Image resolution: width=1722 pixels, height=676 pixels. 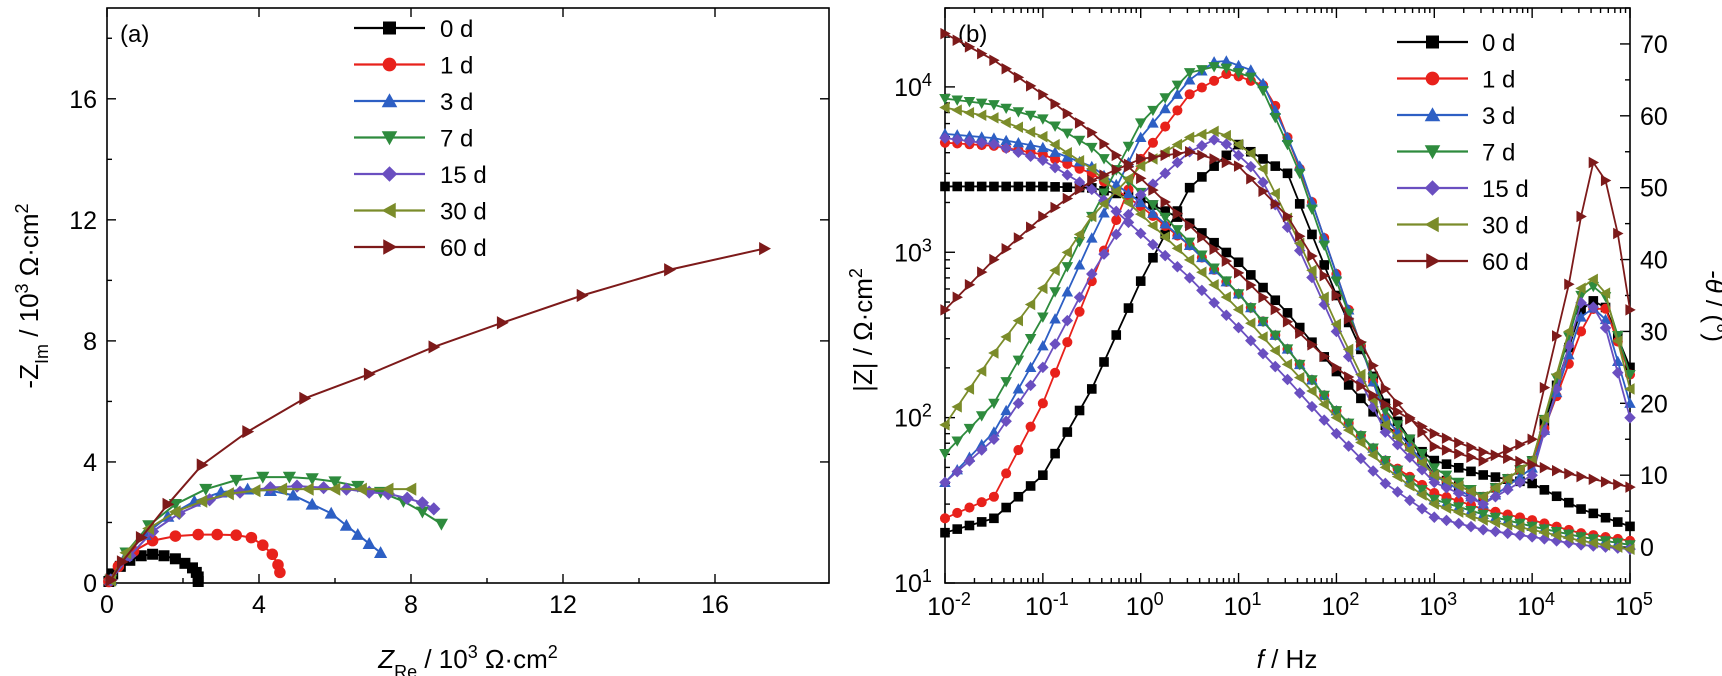 I want to click on nyquist-x-tick-label: 16, so click(x=715, y=605).